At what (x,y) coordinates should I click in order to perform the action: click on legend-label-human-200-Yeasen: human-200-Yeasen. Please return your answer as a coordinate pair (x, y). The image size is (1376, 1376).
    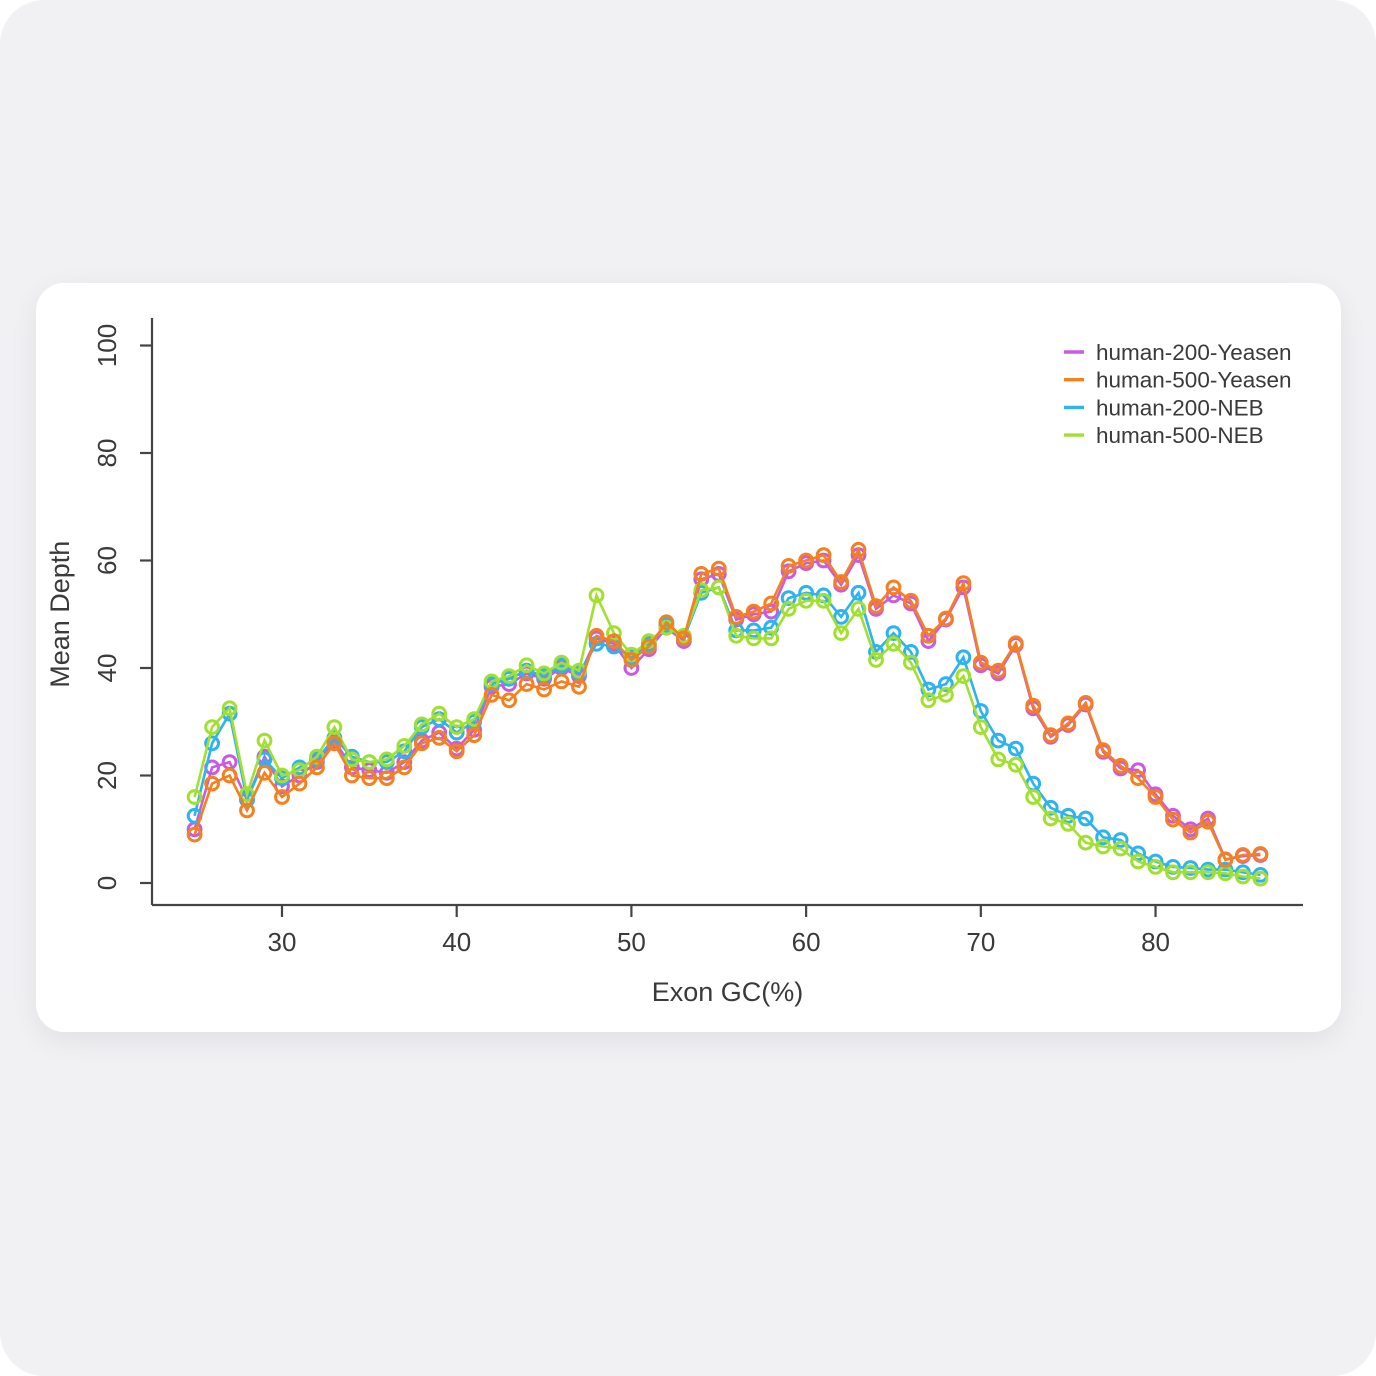
    Looking at the image, I should click on (1194, 352).